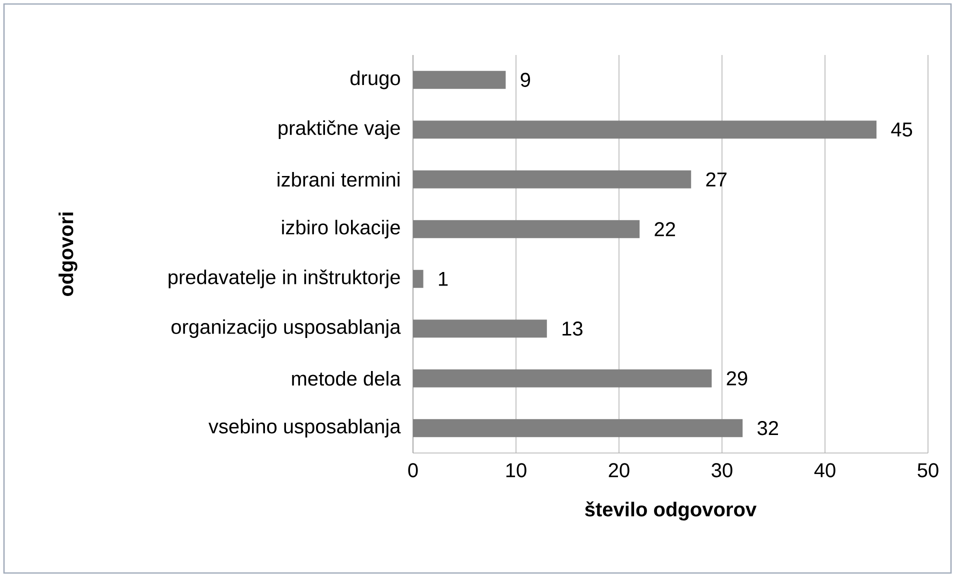 The height and width of the screenshot is (577, 955). What do you see at coordinates (413, 470) in the screenshot?
I see `x-tick-label: 0` at bounding box center [413, 470].